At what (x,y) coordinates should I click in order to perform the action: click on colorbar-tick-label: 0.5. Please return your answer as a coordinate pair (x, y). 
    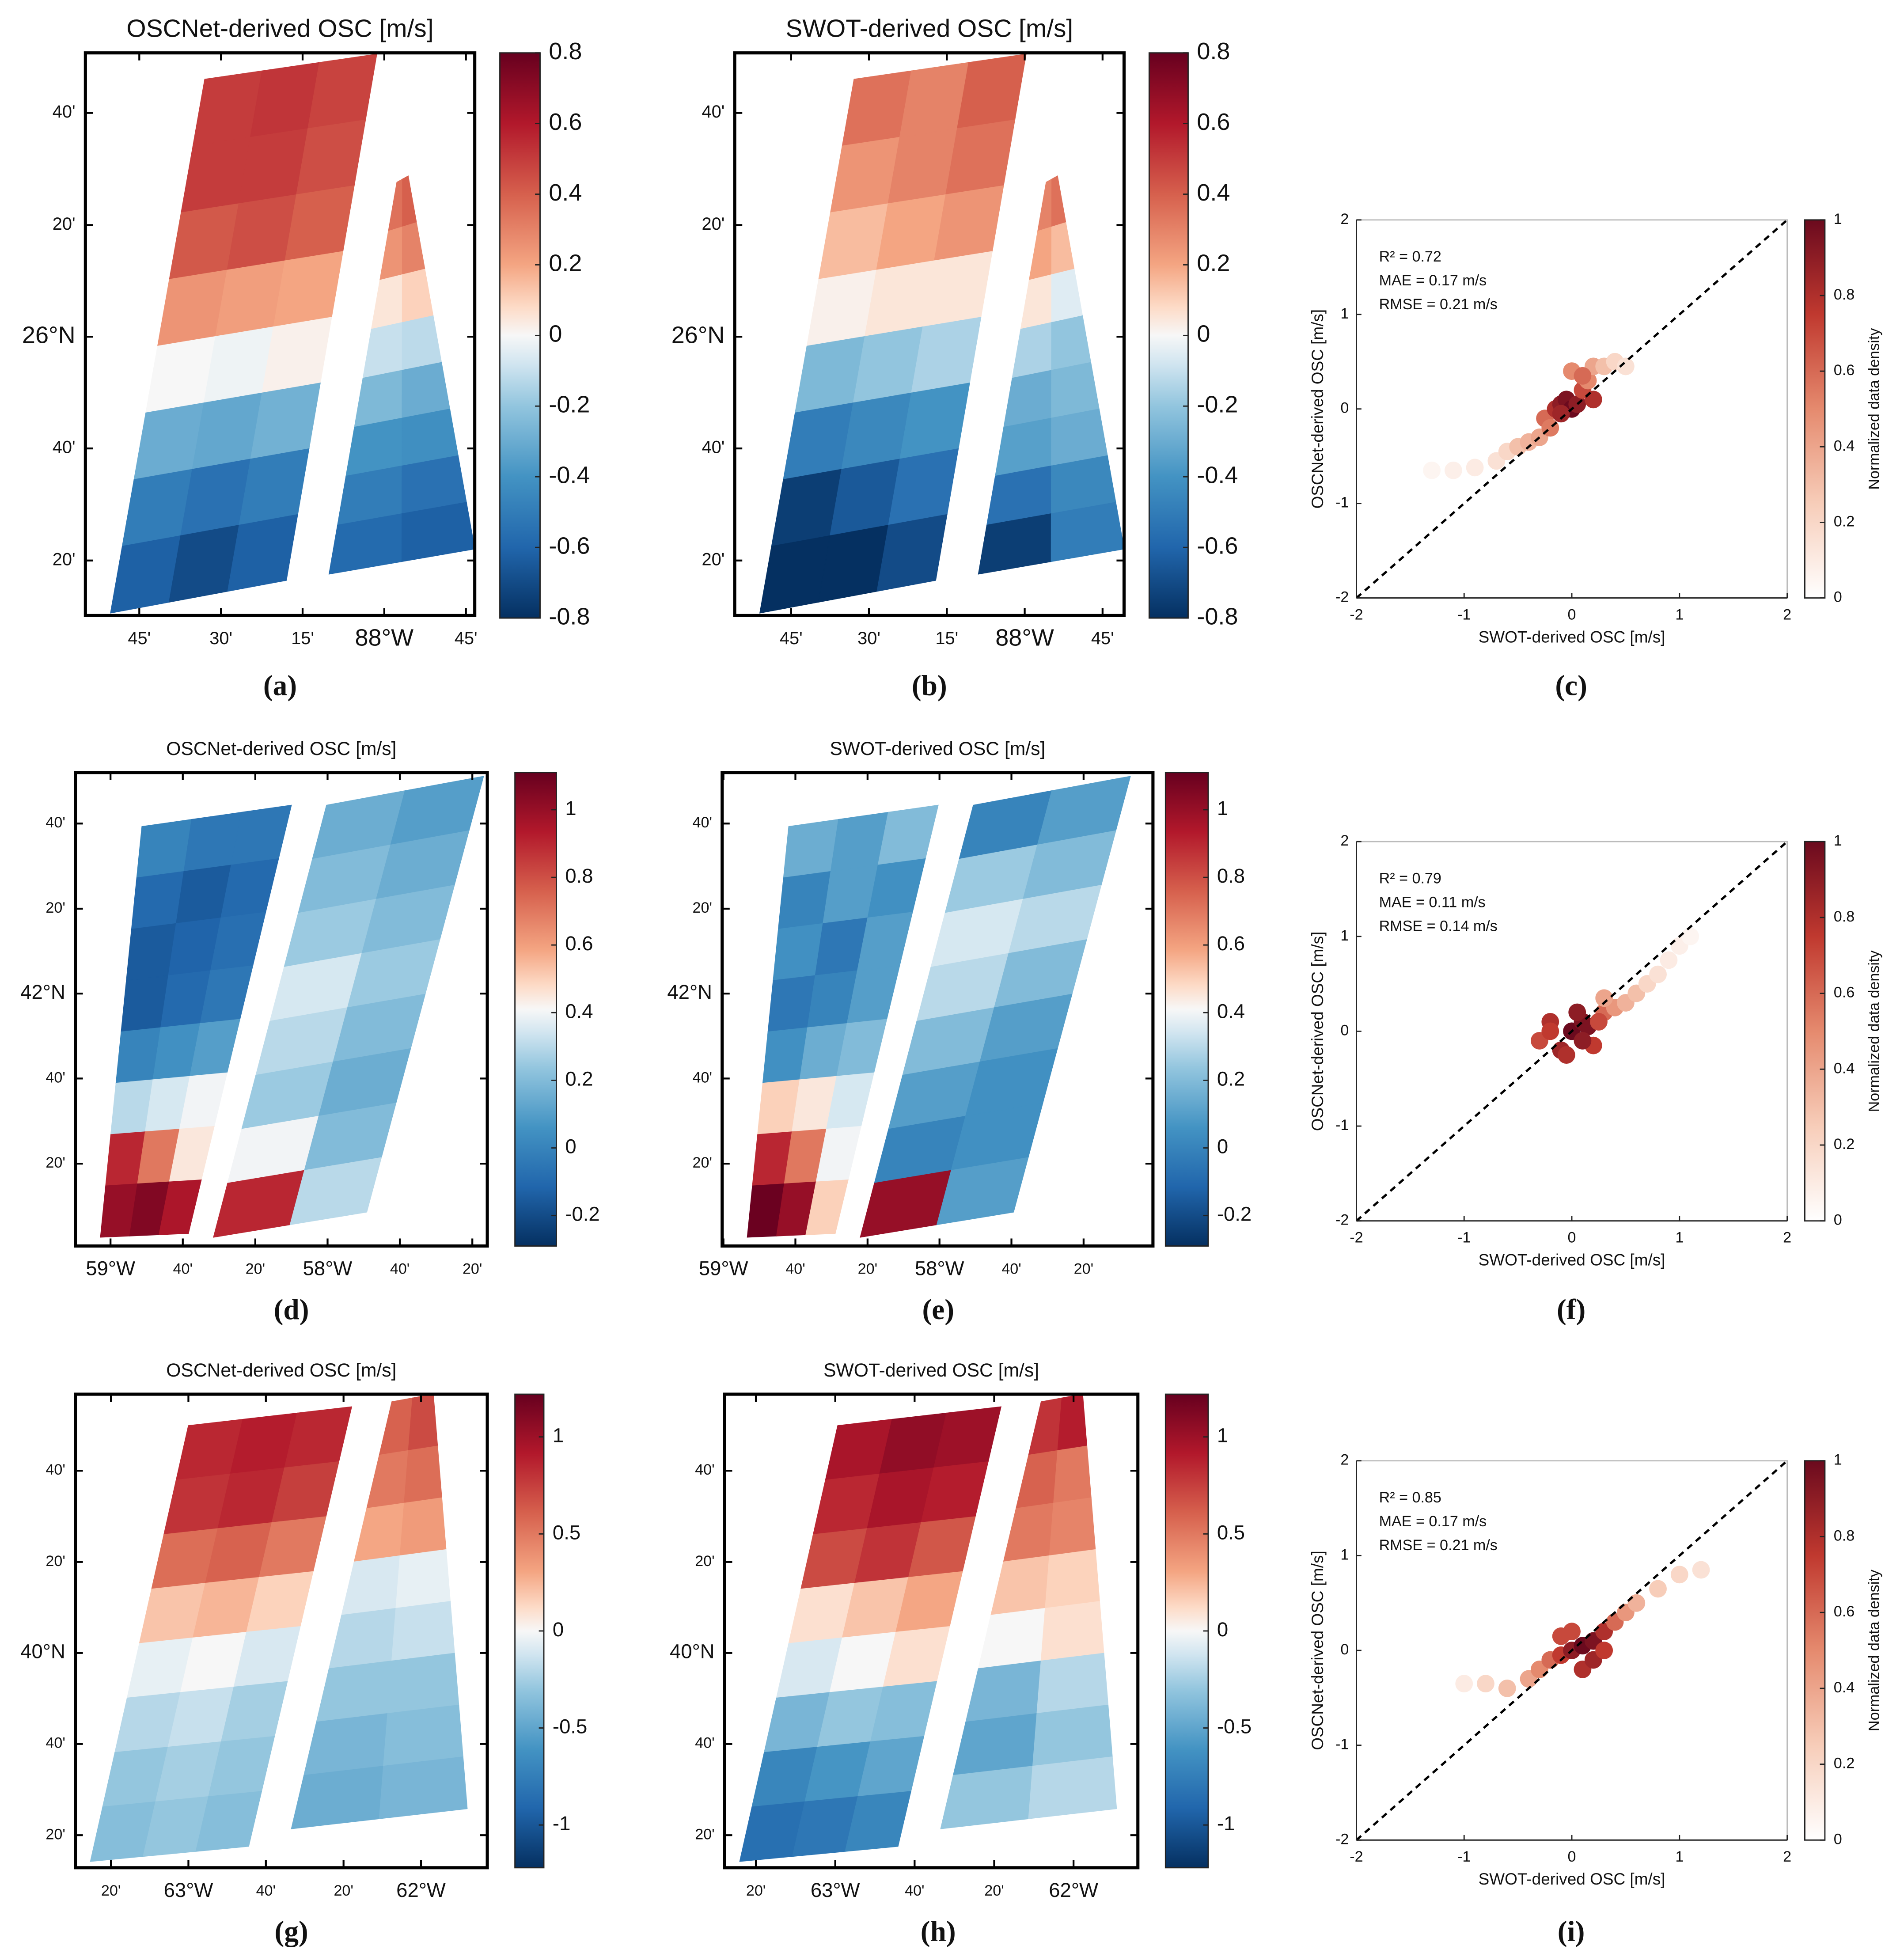
    Looking at the image, I should click on (566, 1532).